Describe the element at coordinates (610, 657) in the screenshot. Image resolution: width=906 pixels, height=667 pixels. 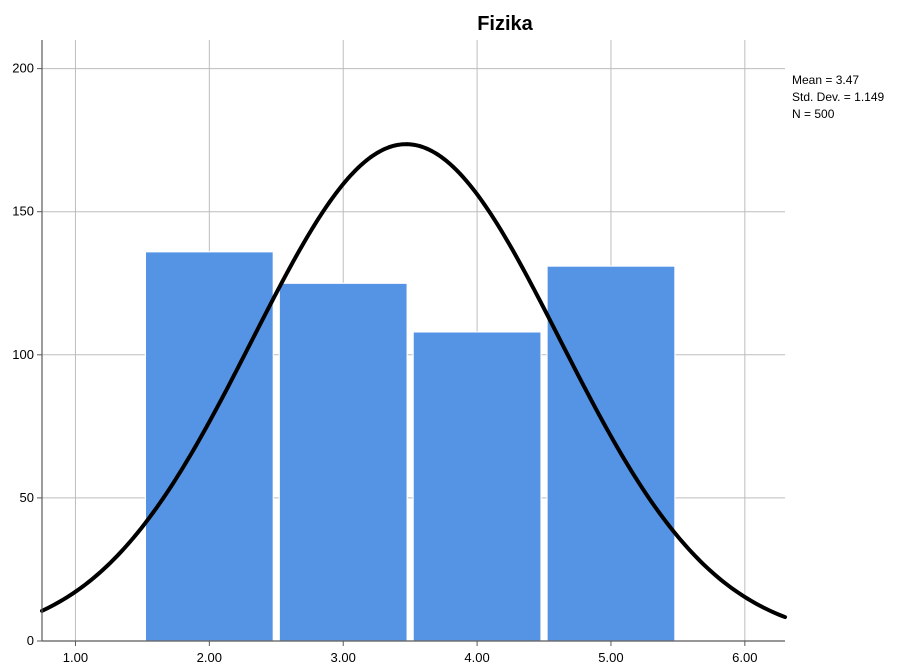
I see `x-tick-label: 5.00` at that location.